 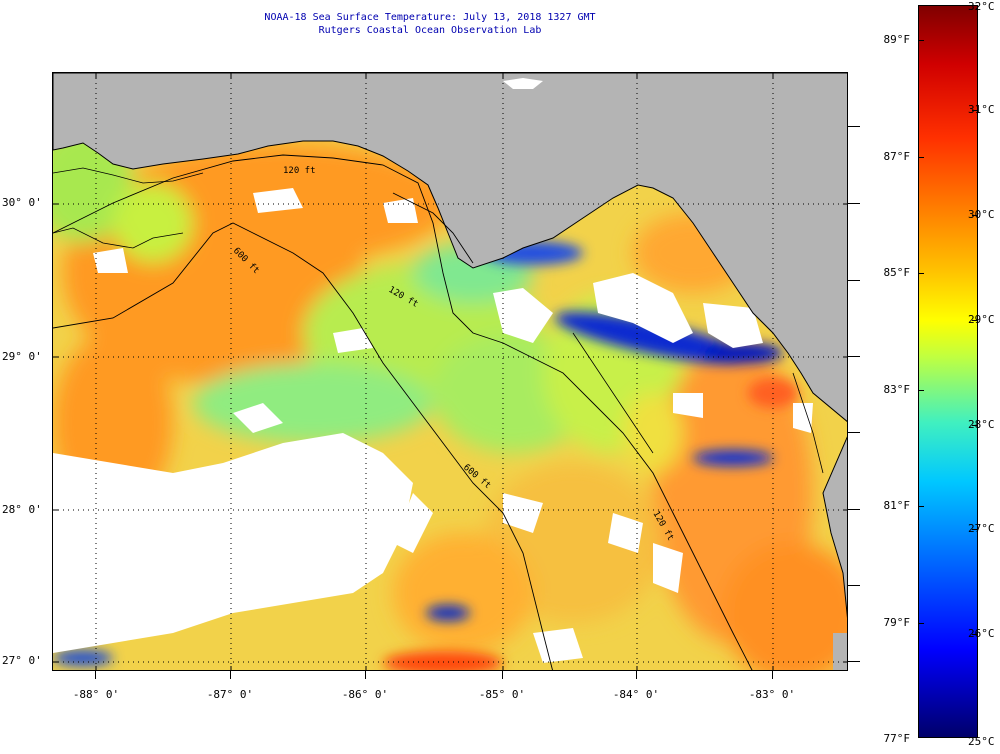 What do you see at coordinates (430, 30) in the screenshot?
I see `map-subtitle: Rutgers Coastal Ocean Observation Lab` at bounding box center [430, 30].